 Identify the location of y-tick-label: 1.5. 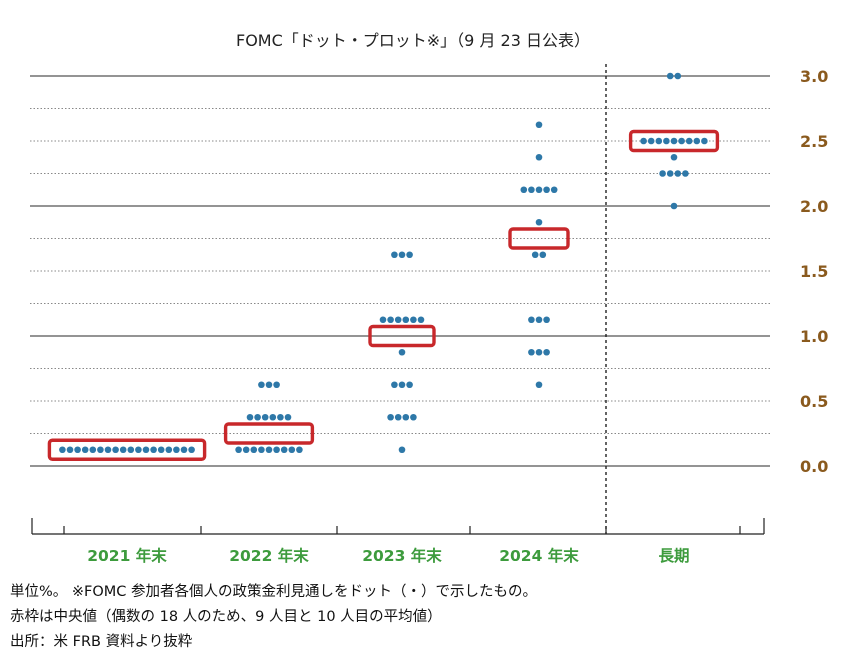
(814, 271).